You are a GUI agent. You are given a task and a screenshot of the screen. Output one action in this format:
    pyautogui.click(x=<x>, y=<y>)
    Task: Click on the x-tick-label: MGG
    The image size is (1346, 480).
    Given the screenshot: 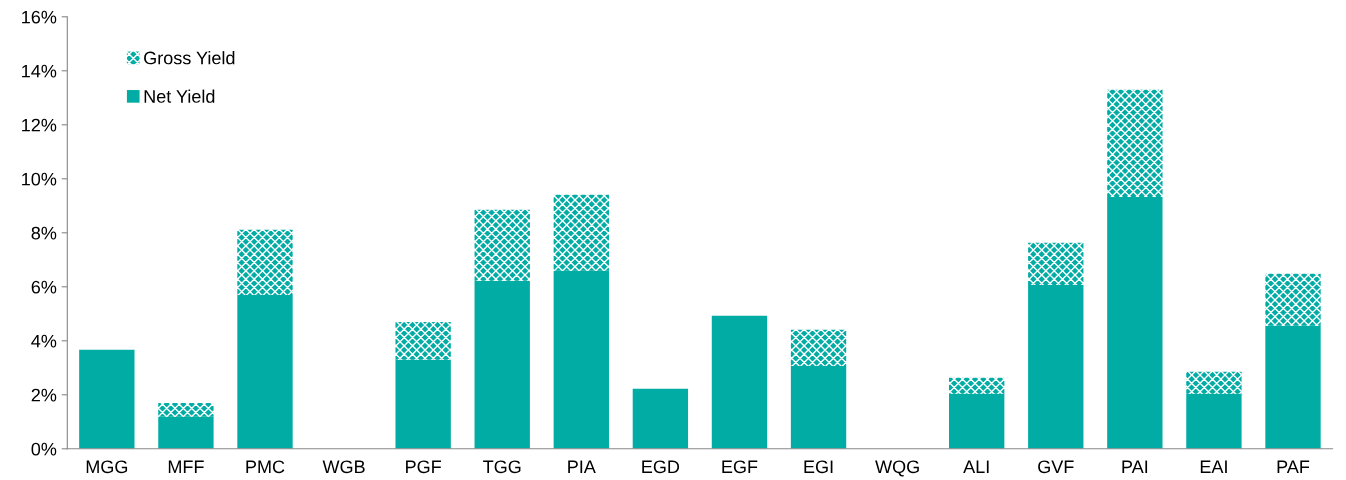 What is the action you would take?
    pyautogui.click(x=107, y=467)
    